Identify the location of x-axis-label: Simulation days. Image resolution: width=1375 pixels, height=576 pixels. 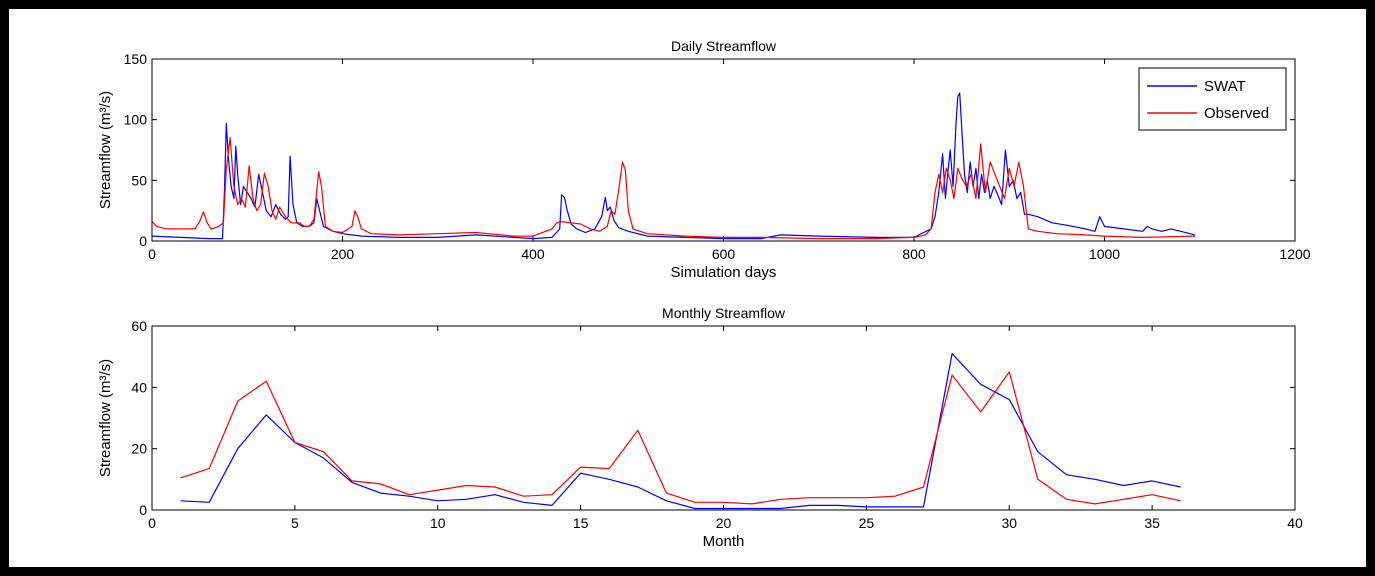
(724, 272).